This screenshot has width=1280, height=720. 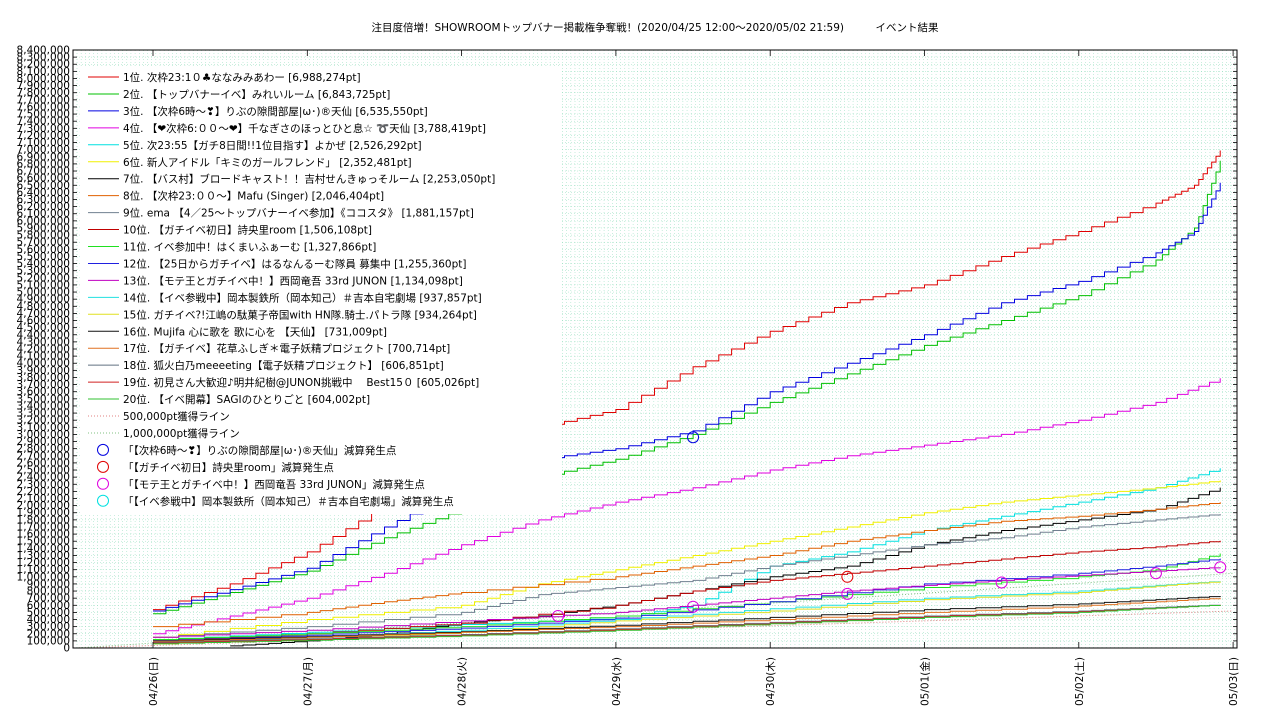 I want to click on y-tick-label: 300,000, so click(x=48, y=627).